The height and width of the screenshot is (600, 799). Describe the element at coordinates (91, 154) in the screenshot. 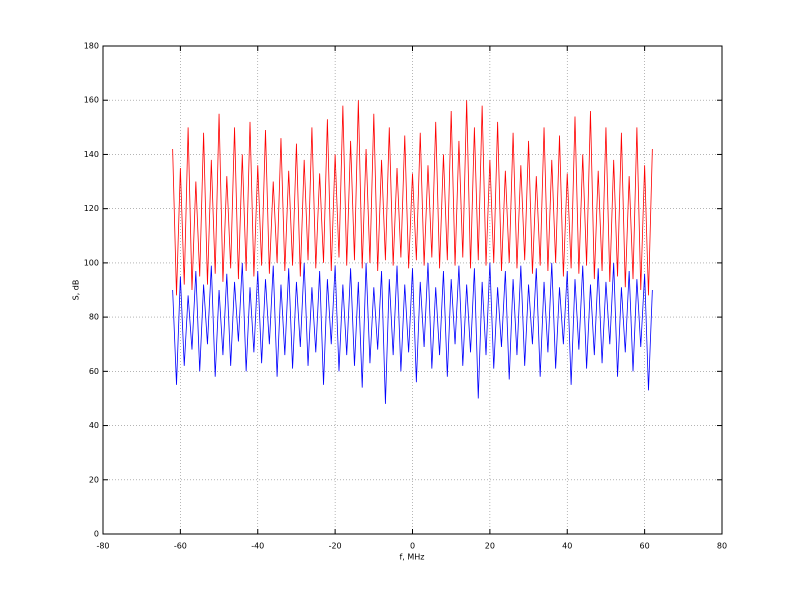

I see `y-tick-label: 140` at that location.